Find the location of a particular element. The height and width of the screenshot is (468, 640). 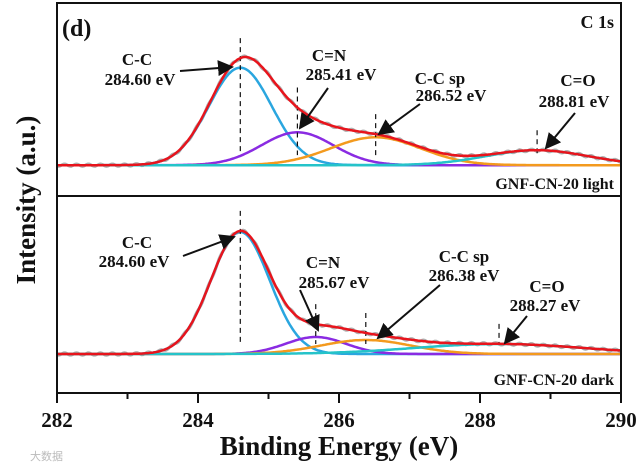

x-tick-label: 282 is located at coordinates (57, 420).